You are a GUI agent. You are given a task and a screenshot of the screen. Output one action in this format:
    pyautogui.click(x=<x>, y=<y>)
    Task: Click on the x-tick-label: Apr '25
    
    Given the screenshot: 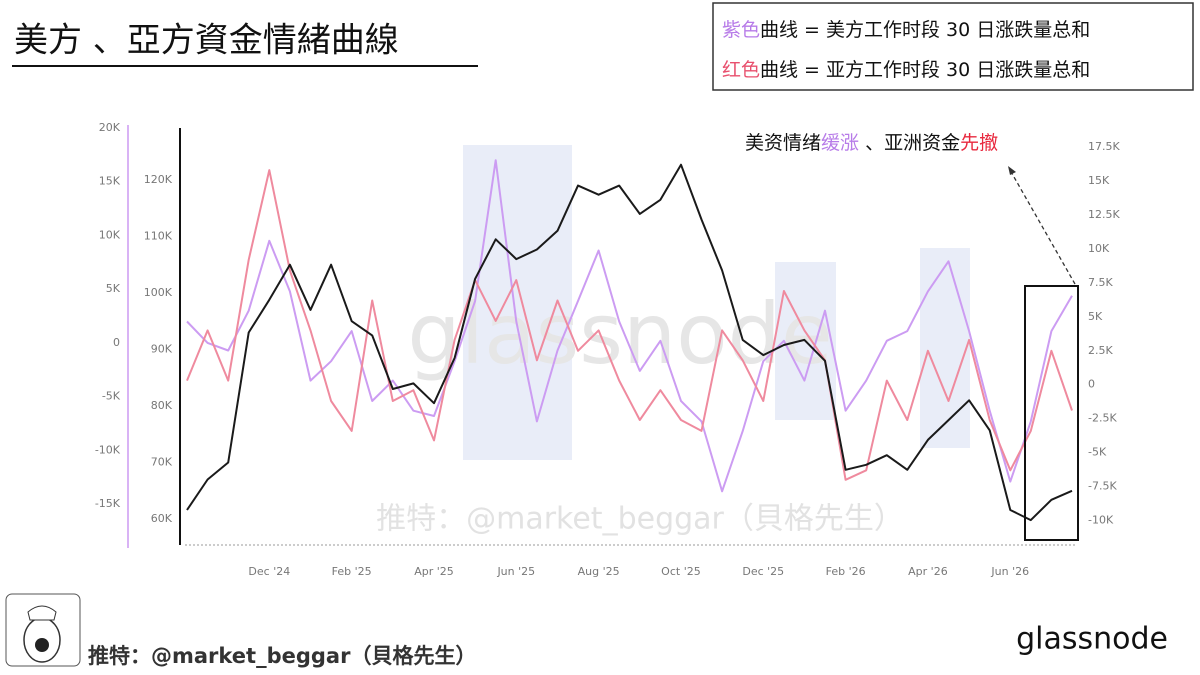 What is the action you would take?
    pyautogui.click(x=434, y=571)
    